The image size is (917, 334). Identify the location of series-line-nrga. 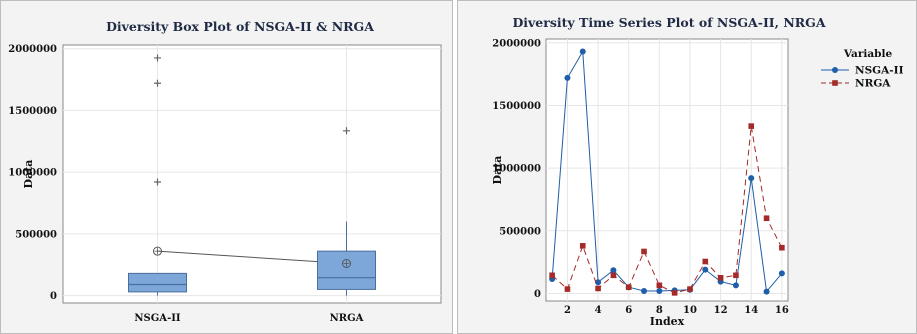
(667, 210).